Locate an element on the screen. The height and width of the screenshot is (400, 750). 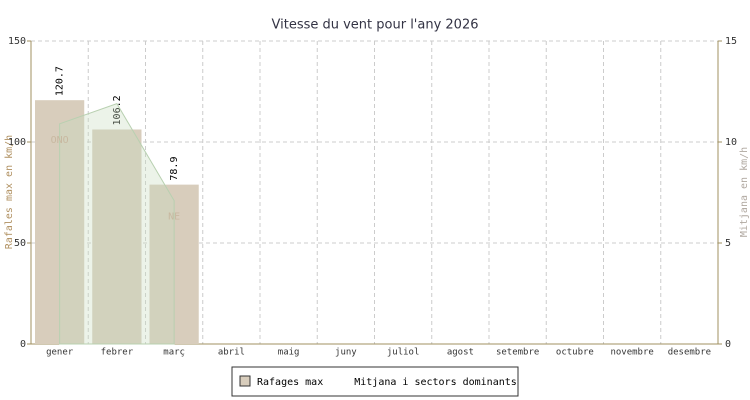
x-tick-label: desembre is located at coordinates (689, 353).